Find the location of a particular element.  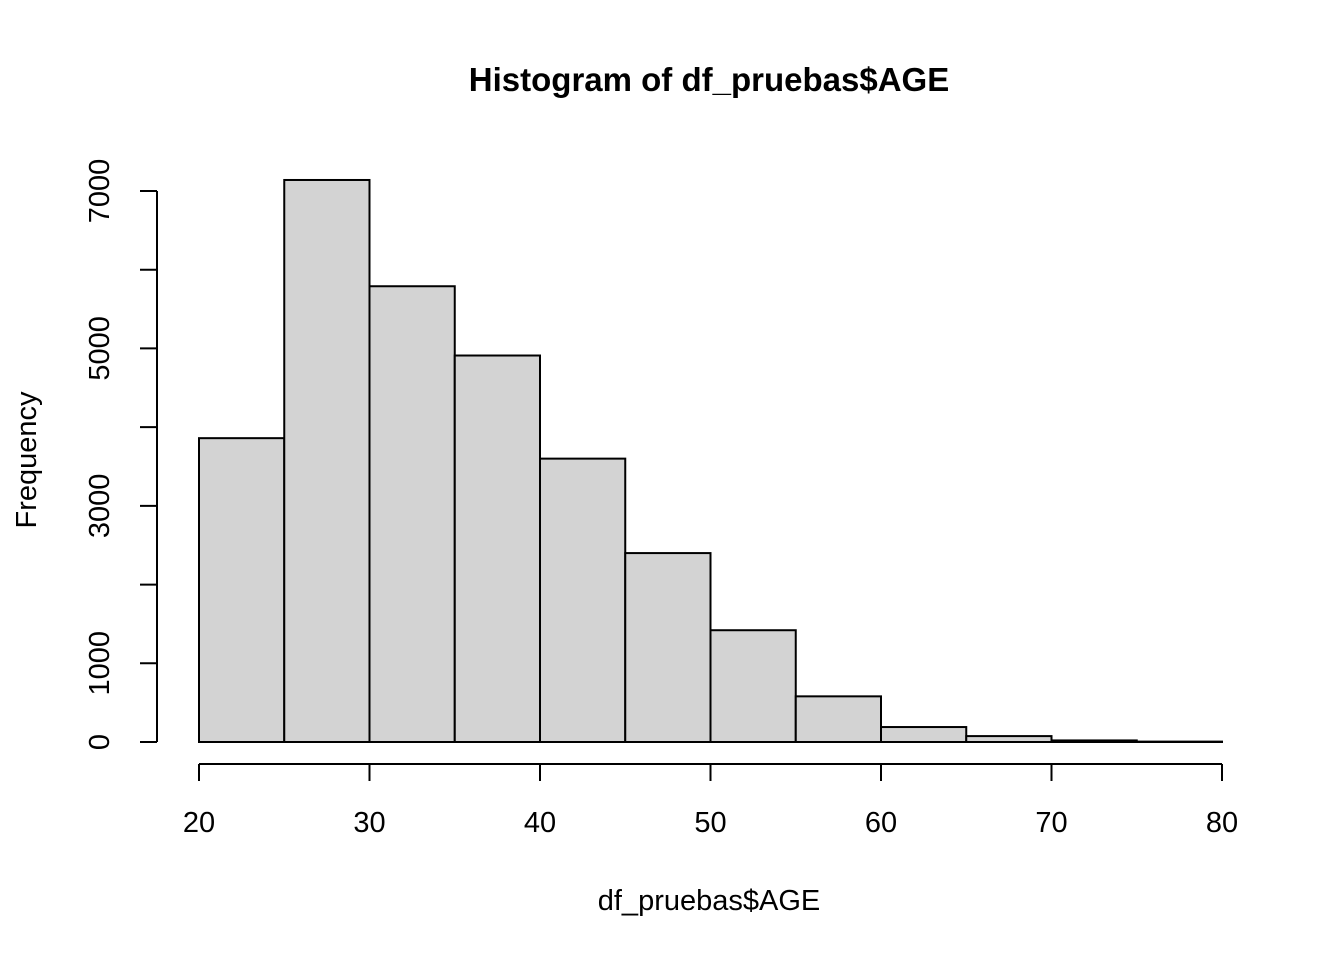

x-tick-label-40: 40 is located at coordinates (540, 823).